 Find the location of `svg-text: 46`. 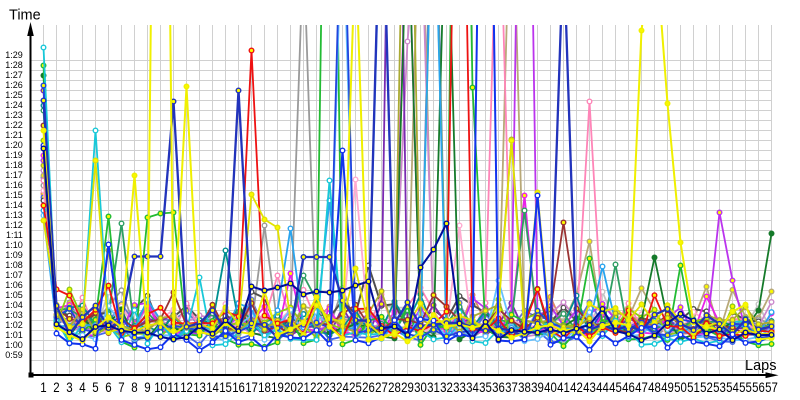

svg-text: 46 is located at coordinates (628, 388).